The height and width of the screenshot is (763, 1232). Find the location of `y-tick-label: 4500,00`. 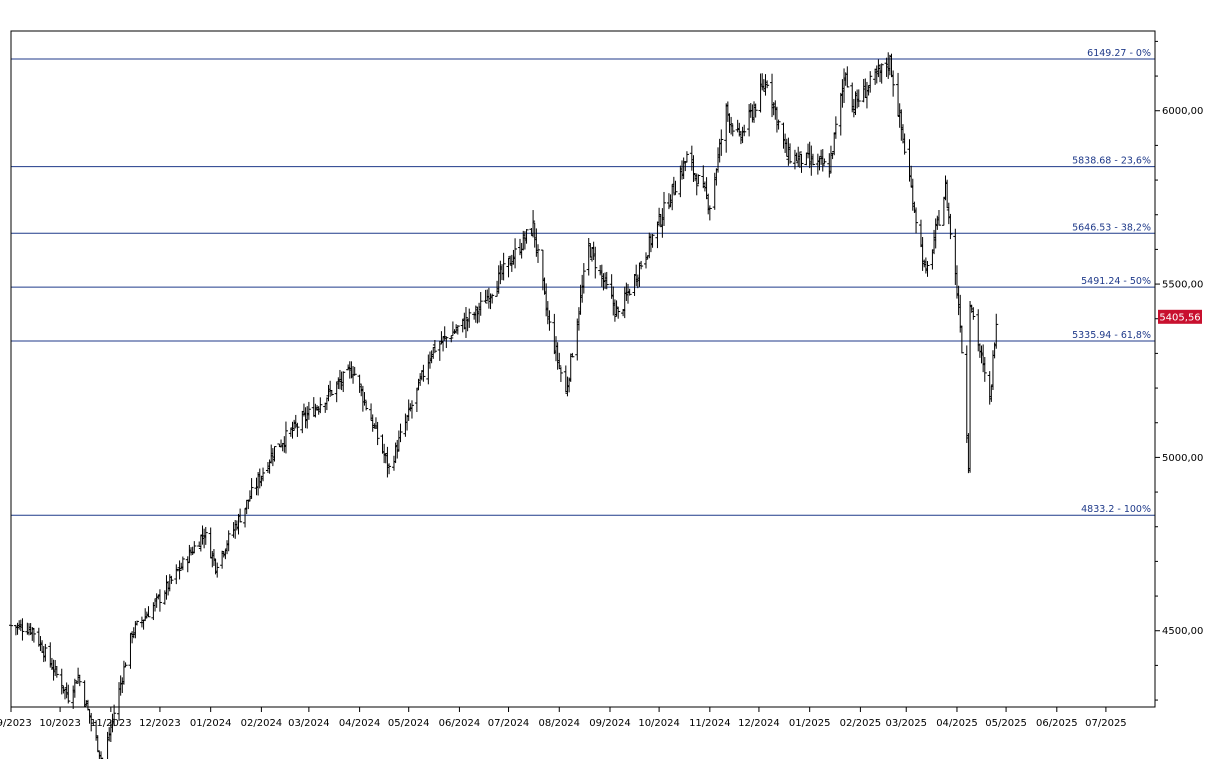

y-tick-label: 4500,00 is located at coordinates (1182, 631).